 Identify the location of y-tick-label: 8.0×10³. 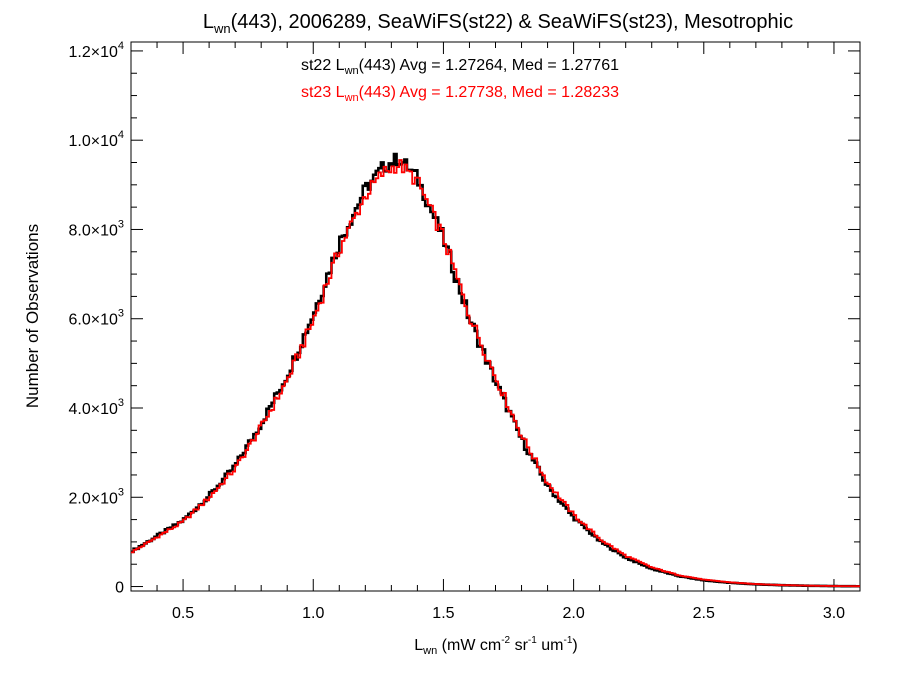
(96, 228).